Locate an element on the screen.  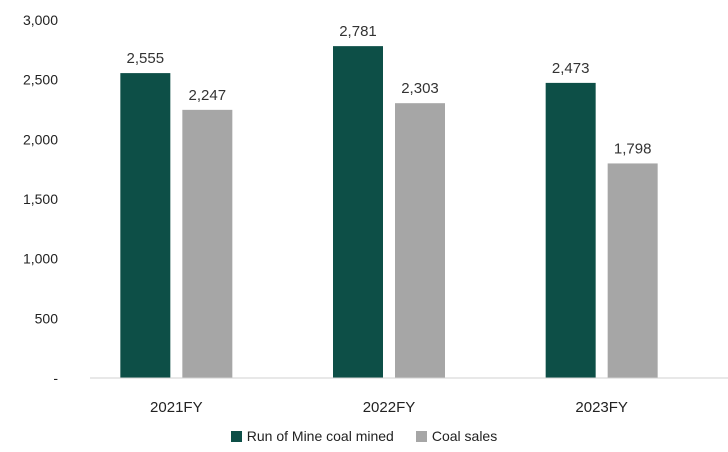
y-axis-ticks: - 500 1,000 1,500 2,000 2,500 3,000 is located at coordinates (40, 199).